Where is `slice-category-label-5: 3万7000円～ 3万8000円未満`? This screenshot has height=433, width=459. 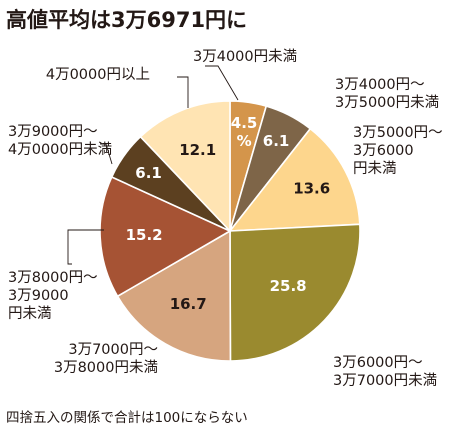
slice-category-label-5: 3万7000円～ 3万8000円未満 is located at coordinates (106, 359).